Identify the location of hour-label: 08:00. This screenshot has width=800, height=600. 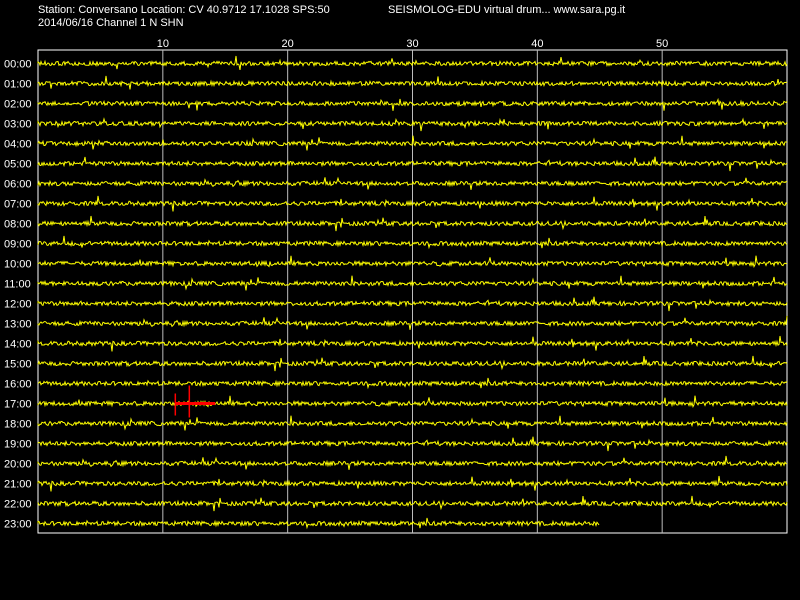
(18, 225).